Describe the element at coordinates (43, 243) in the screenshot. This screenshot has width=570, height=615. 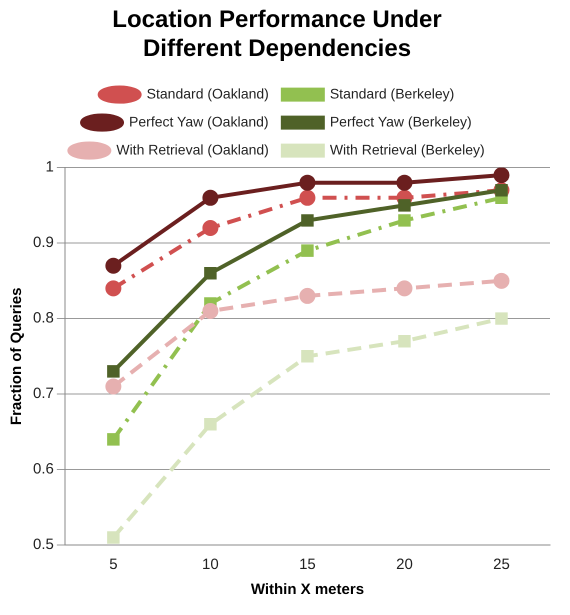
I see `y-tick-label: 0.9` at that location.